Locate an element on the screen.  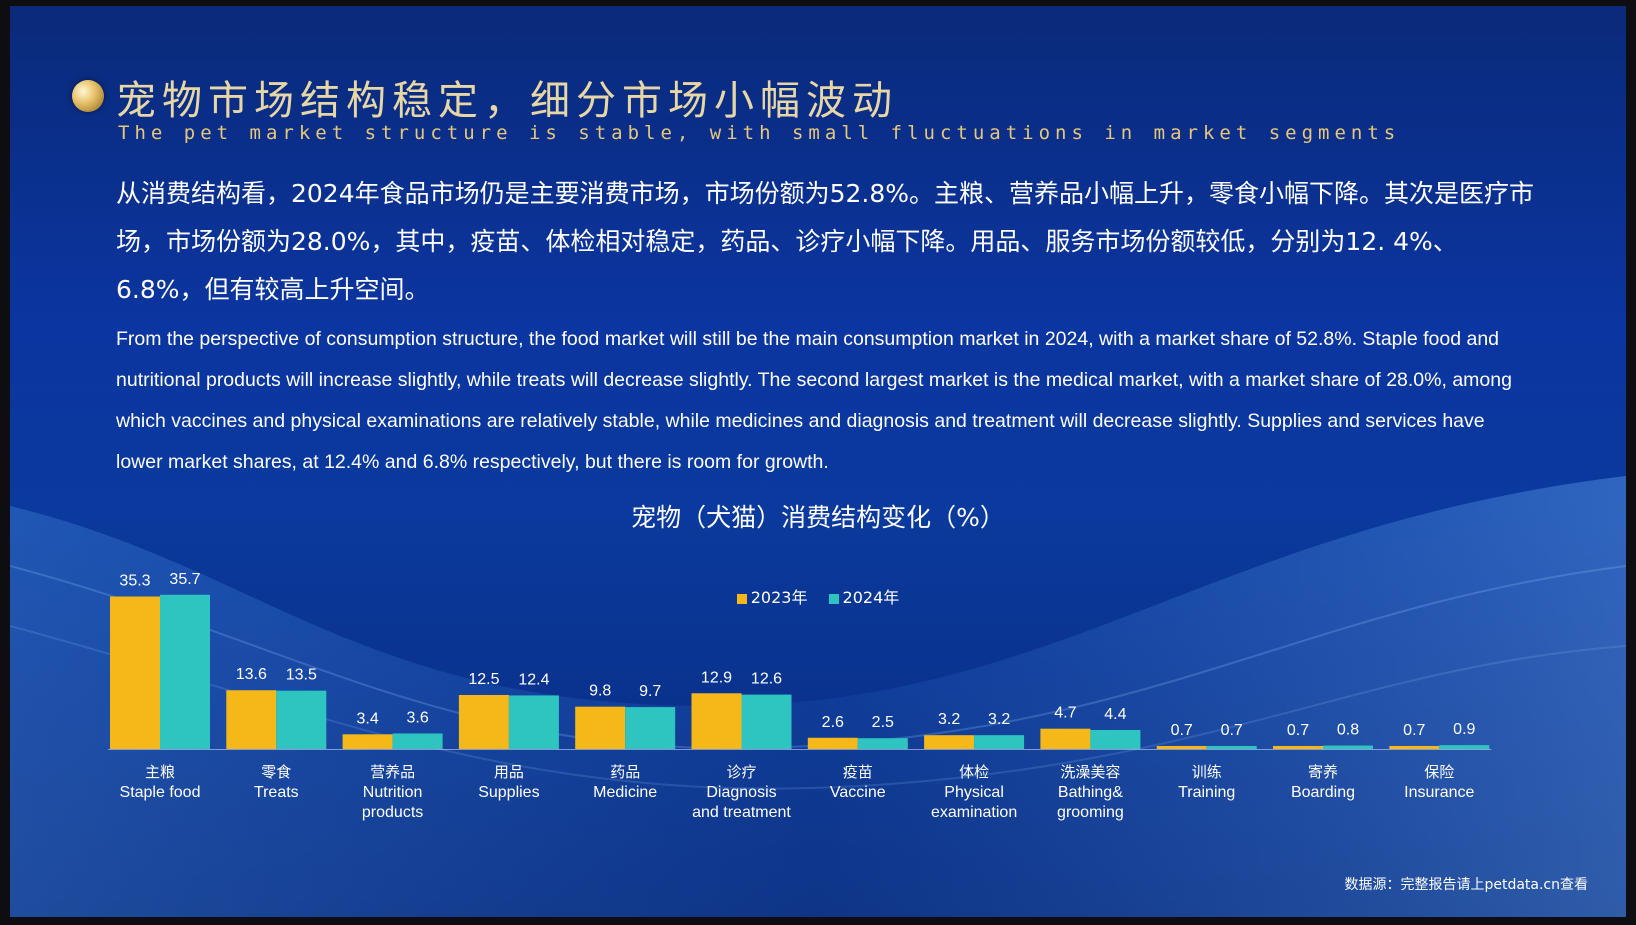
category-label-cn: 营养品 is located at coordinates (392, 772).